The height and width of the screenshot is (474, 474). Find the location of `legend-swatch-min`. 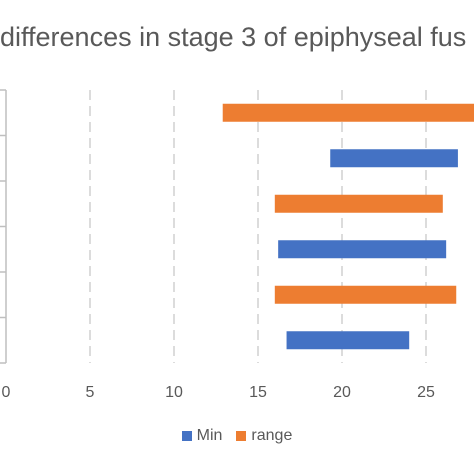

legend-swatch-min is located at coordinates (186, 436).